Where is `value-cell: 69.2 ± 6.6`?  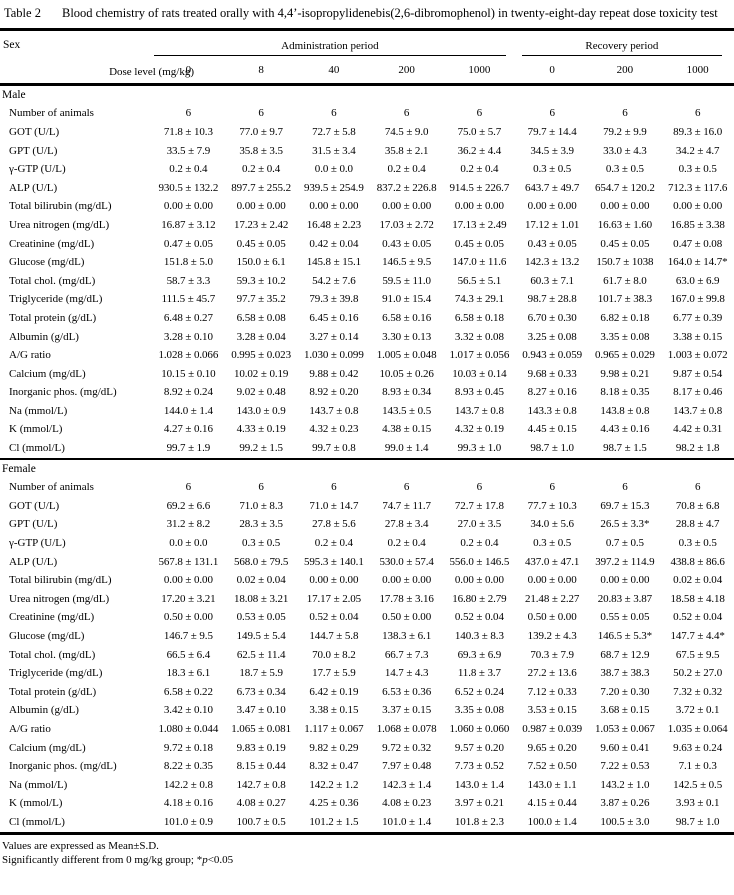 value-cell: 69.2 ± 6.6 is located at coordinates (188, 505).